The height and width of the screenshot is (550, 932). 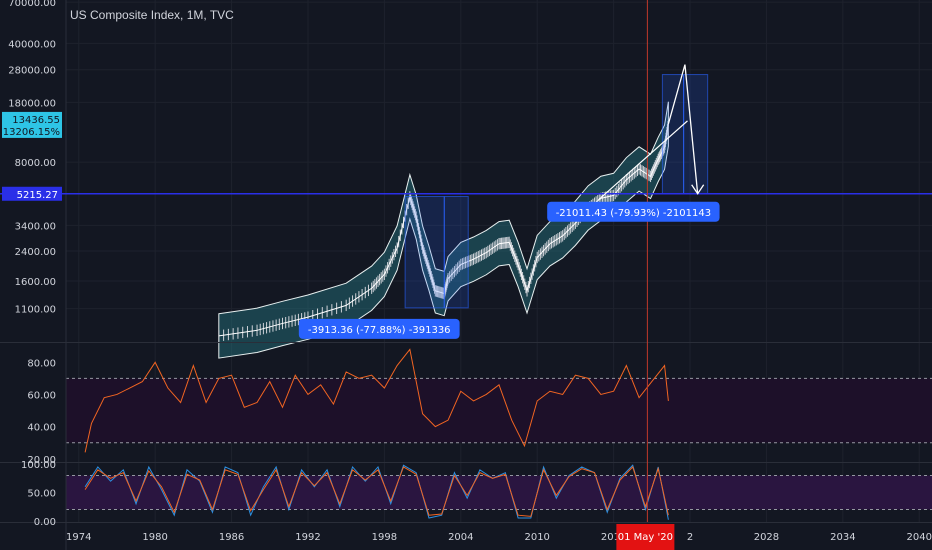 What do you see at coordinates (536, 537) in the screenshot?
I see `x-tick-label: 2010` at bounding box center [536, 537].